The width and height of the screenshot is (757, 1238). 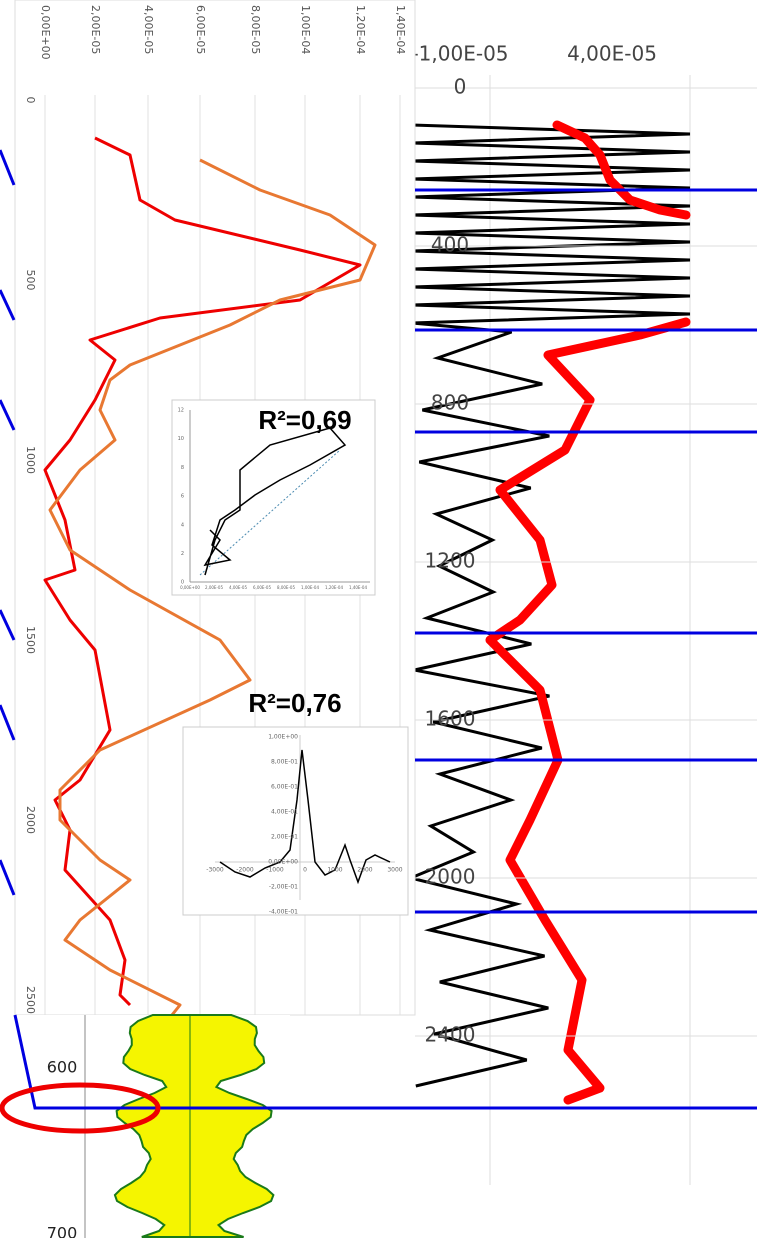 What do you see at coordinates (305, 870) in the screenshot?
I see `x-tick-label: 0` at bounding box center [305, 870].